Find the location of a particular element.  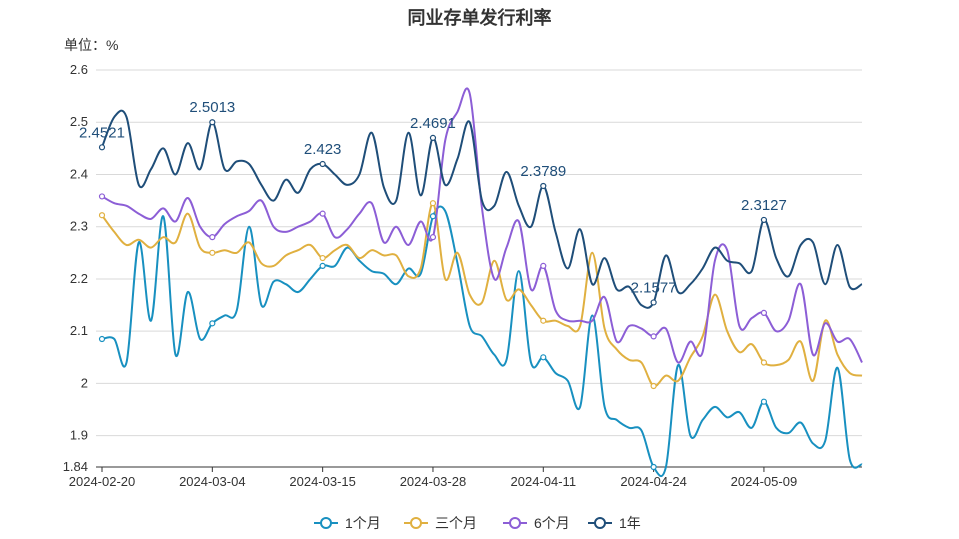

y-tick-label: 1.84 is located at coordinates (75, 466).